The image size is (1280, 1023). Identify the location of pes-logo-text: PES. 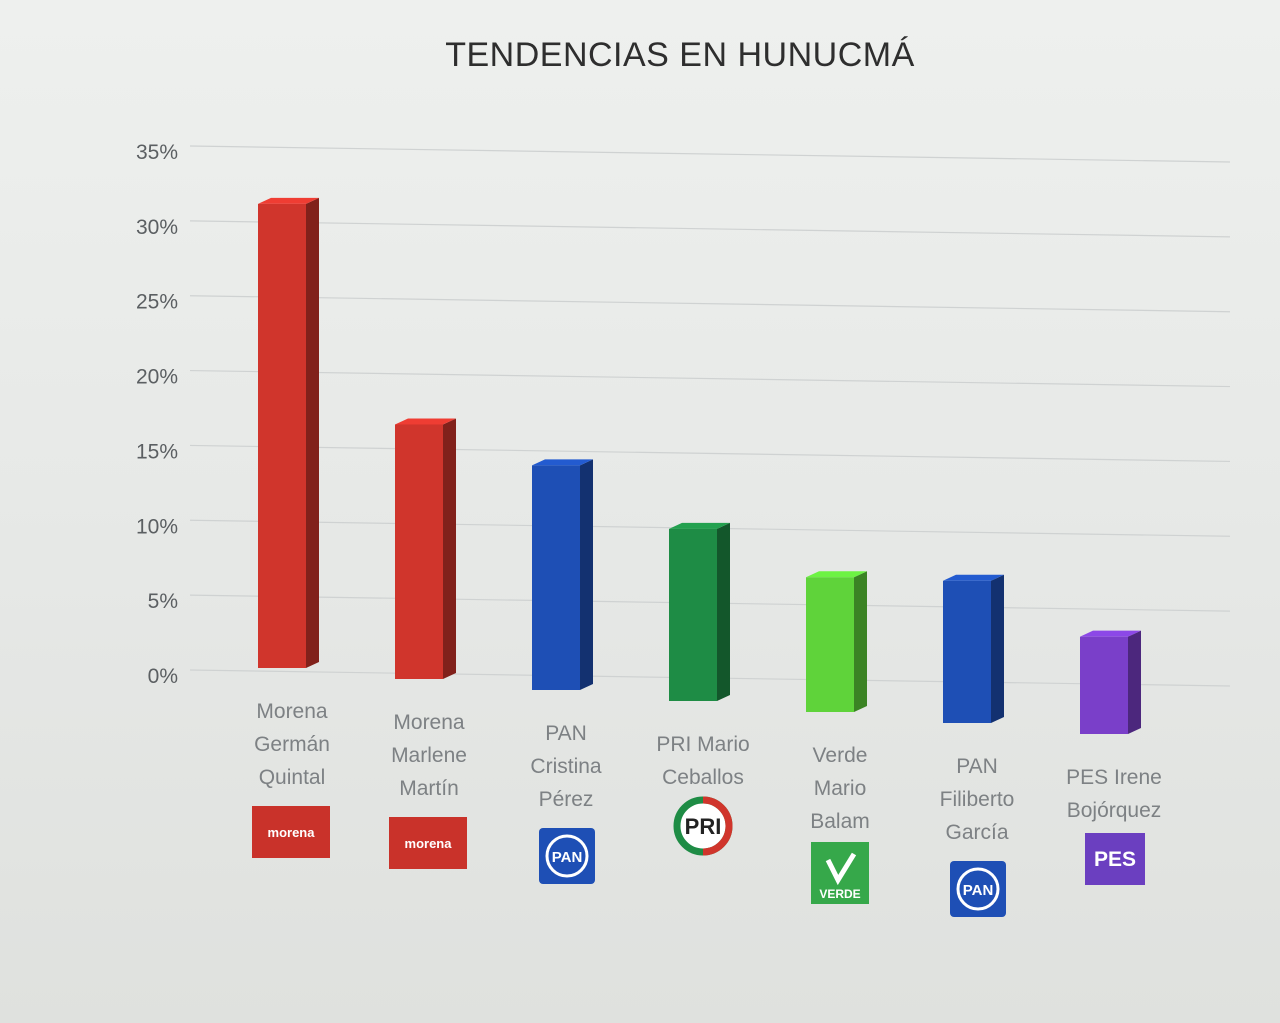
(1115, 859).